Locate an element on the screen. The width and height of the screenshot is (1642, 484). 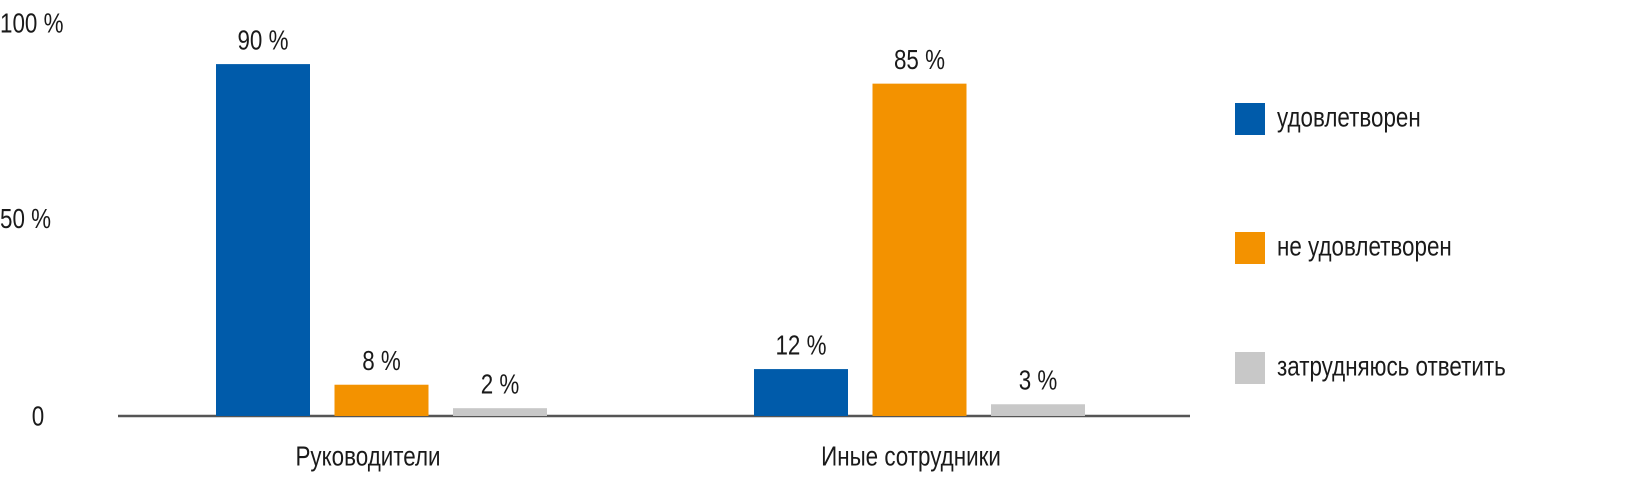
legend-label: затрудняюсь ответить is located at coordinates (1391, 366).